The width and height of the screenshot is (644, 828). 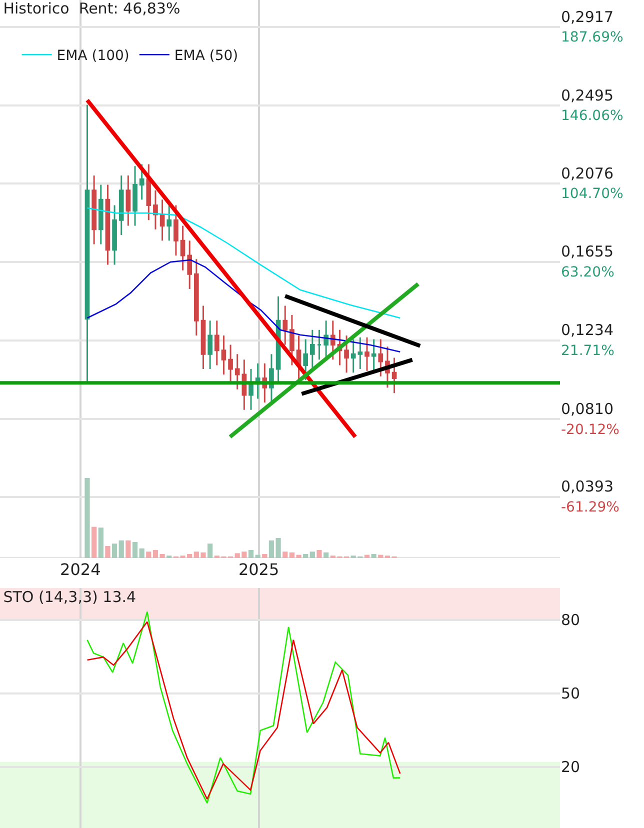 I want to click on y2-tick-label: -61.29%, so click(x=590, y=508).